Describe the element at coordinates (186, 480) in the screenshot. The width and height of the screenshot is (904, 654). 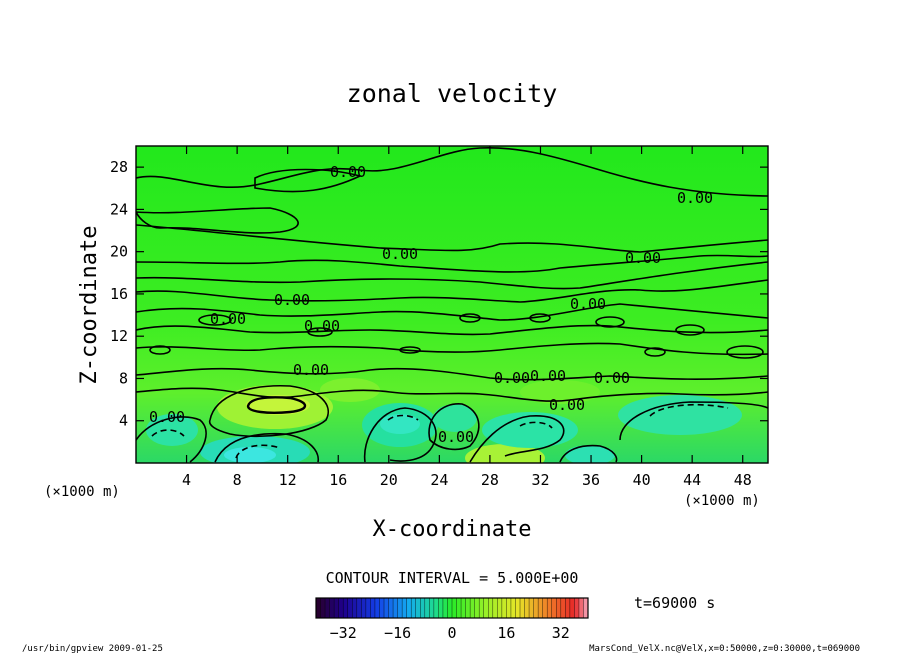
I see `x-tick-label: 4` at that location.